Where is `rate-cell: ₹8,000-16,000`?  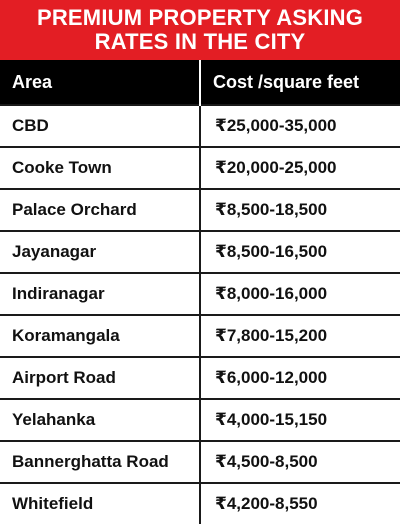 rate-cell: ₹8,000-16,000 is located at coordinates (299, 293).